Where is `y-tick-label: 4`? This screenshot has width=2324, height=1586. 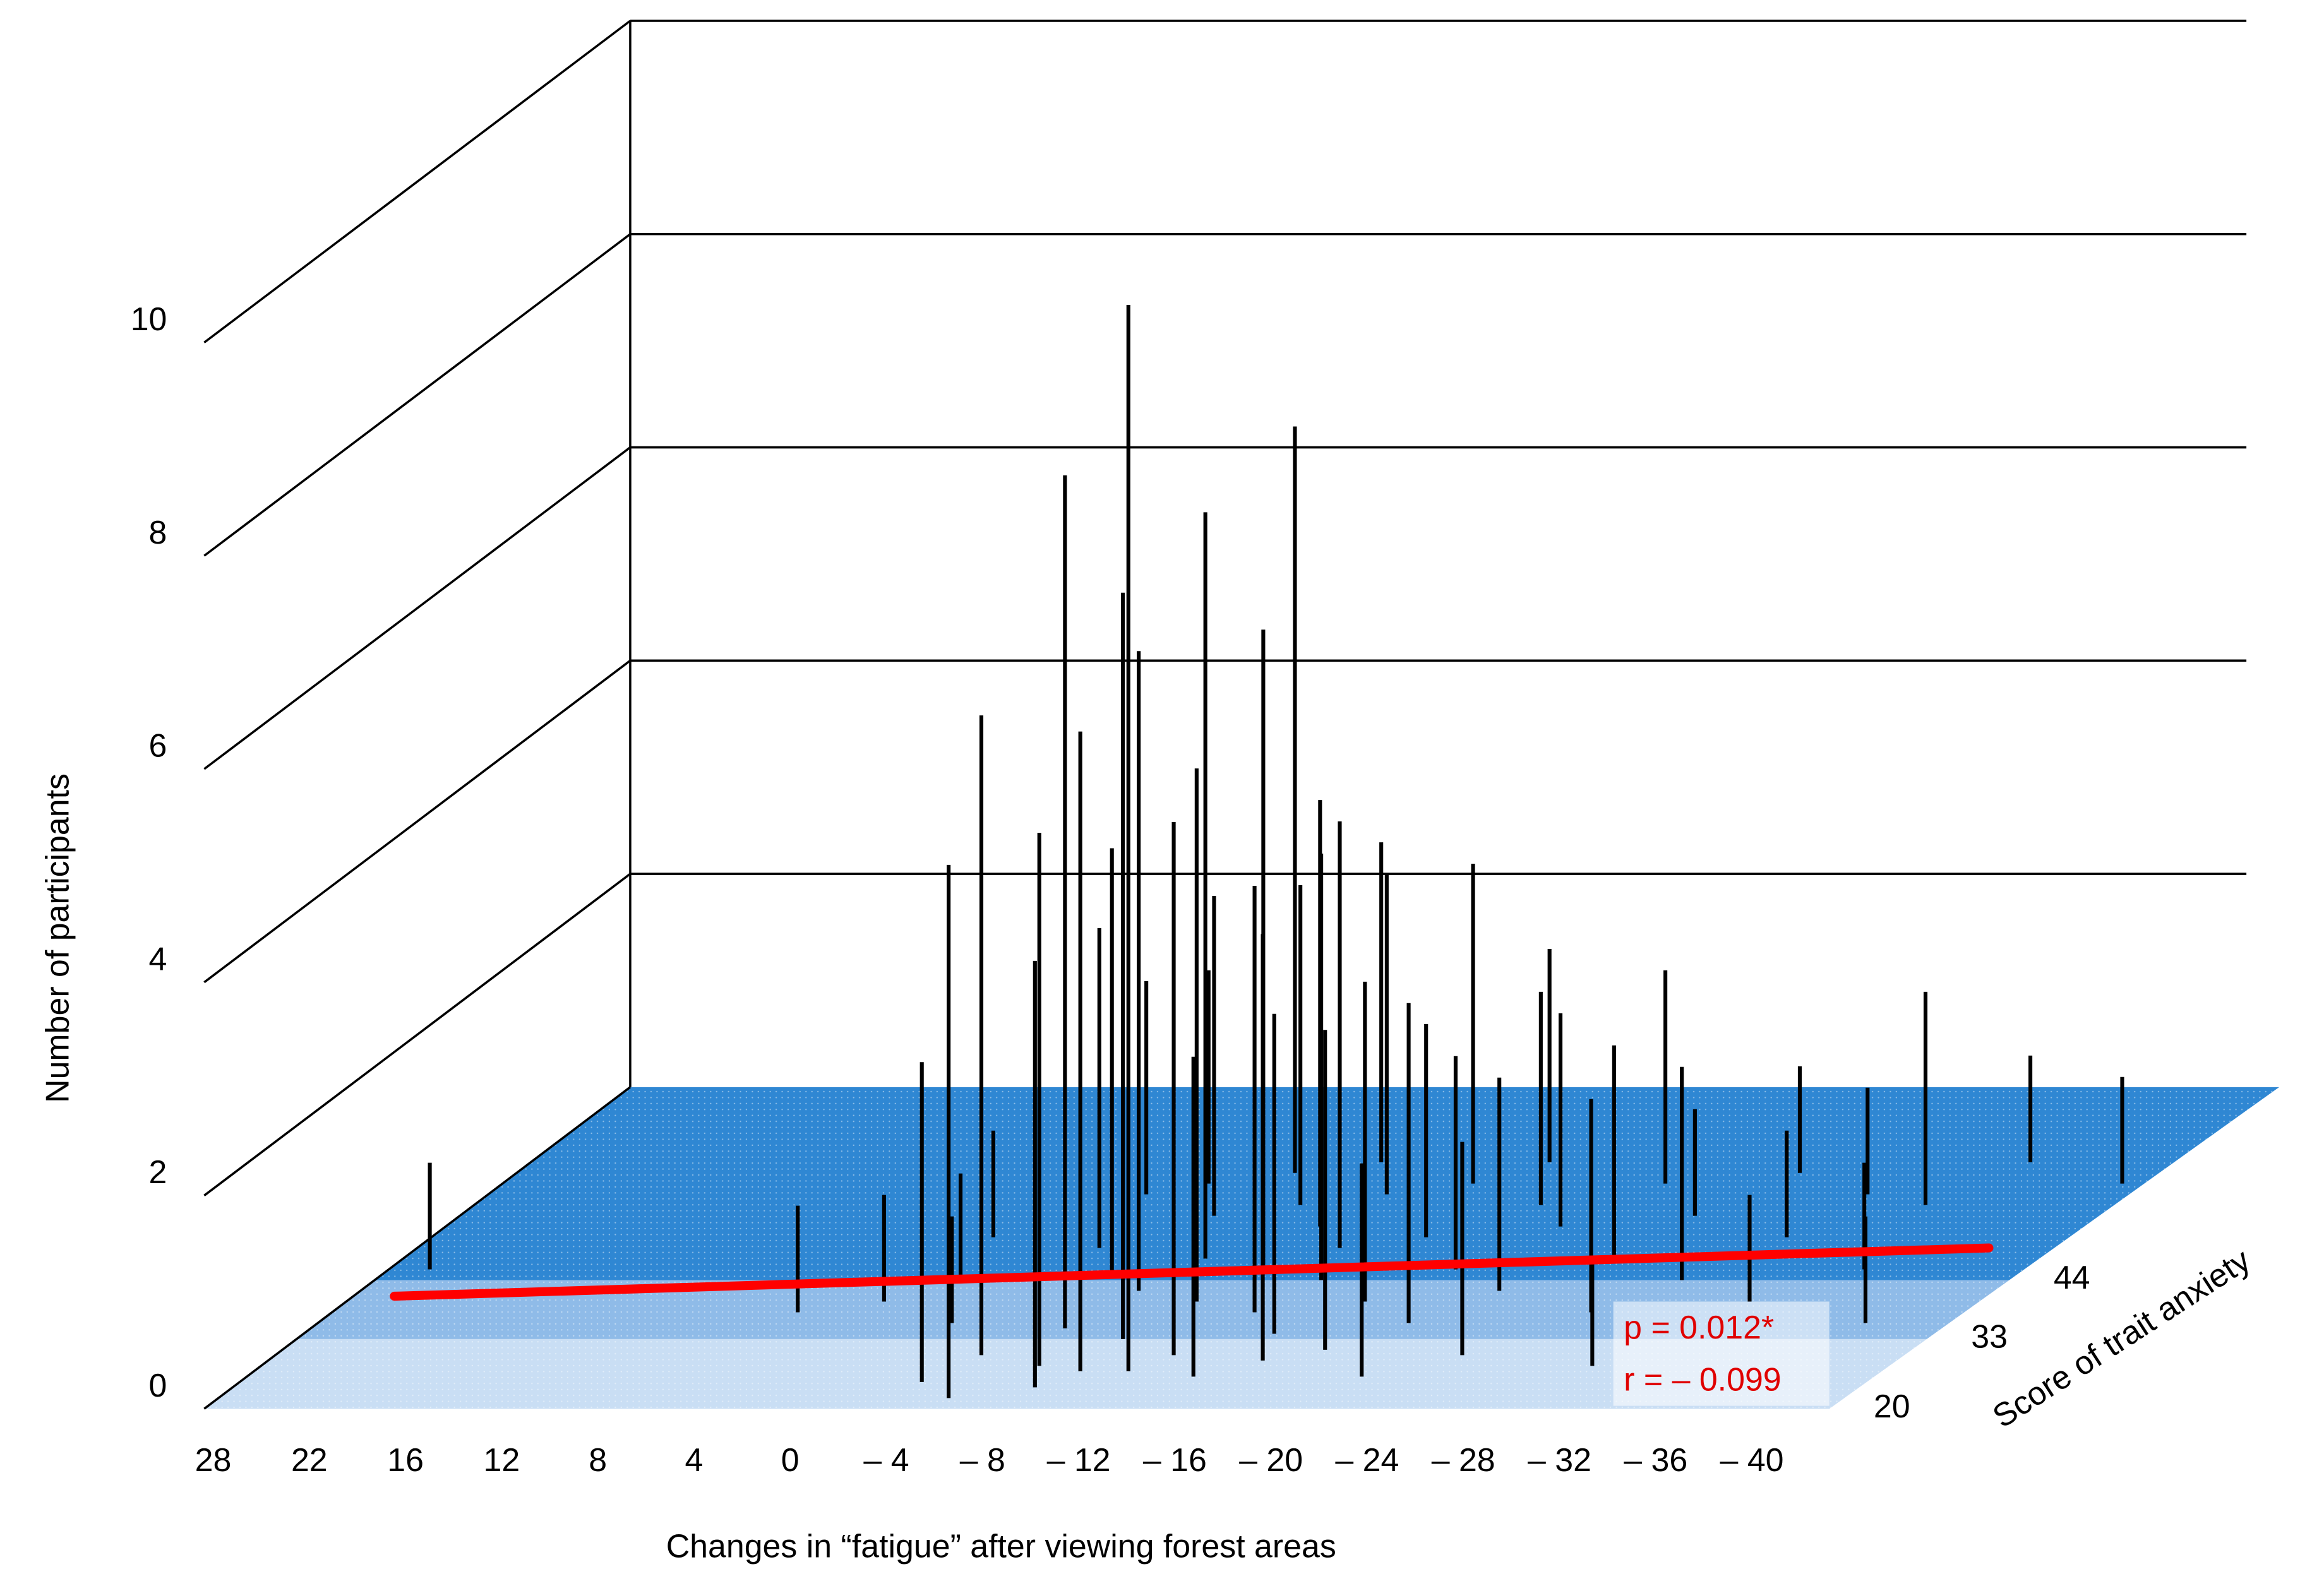
y-tick-label: 4 is located at coordinates (158, 958).